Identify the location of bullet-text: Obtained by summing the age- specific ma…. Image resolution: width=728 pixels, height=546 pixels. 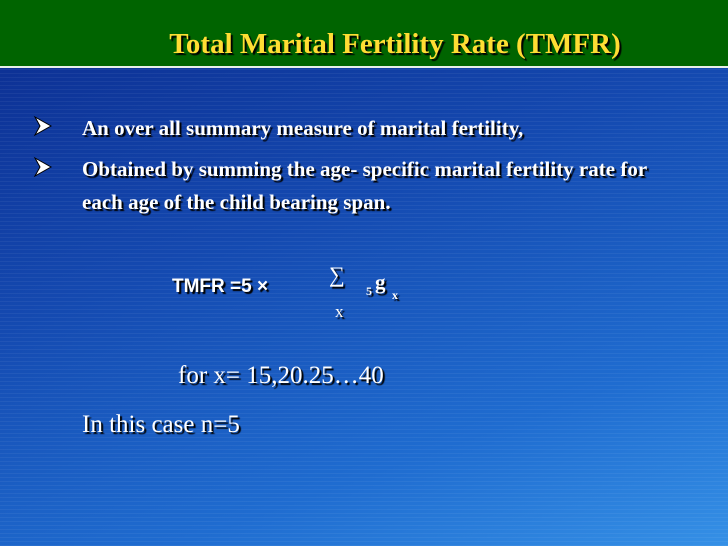
(364, 185).